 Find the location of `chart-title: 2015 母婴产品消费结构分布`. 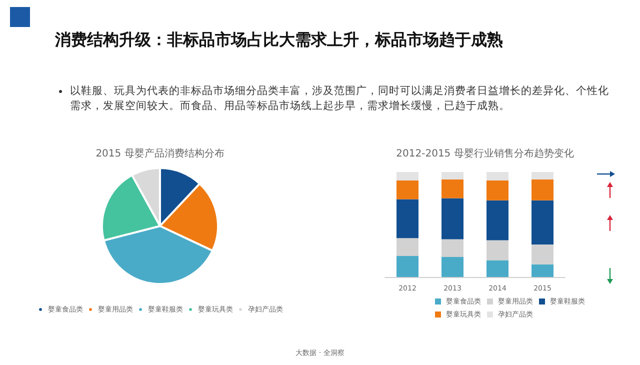

chart-title: 2015 母婴产品消费结构分布 is located at coordinates (160, 154).